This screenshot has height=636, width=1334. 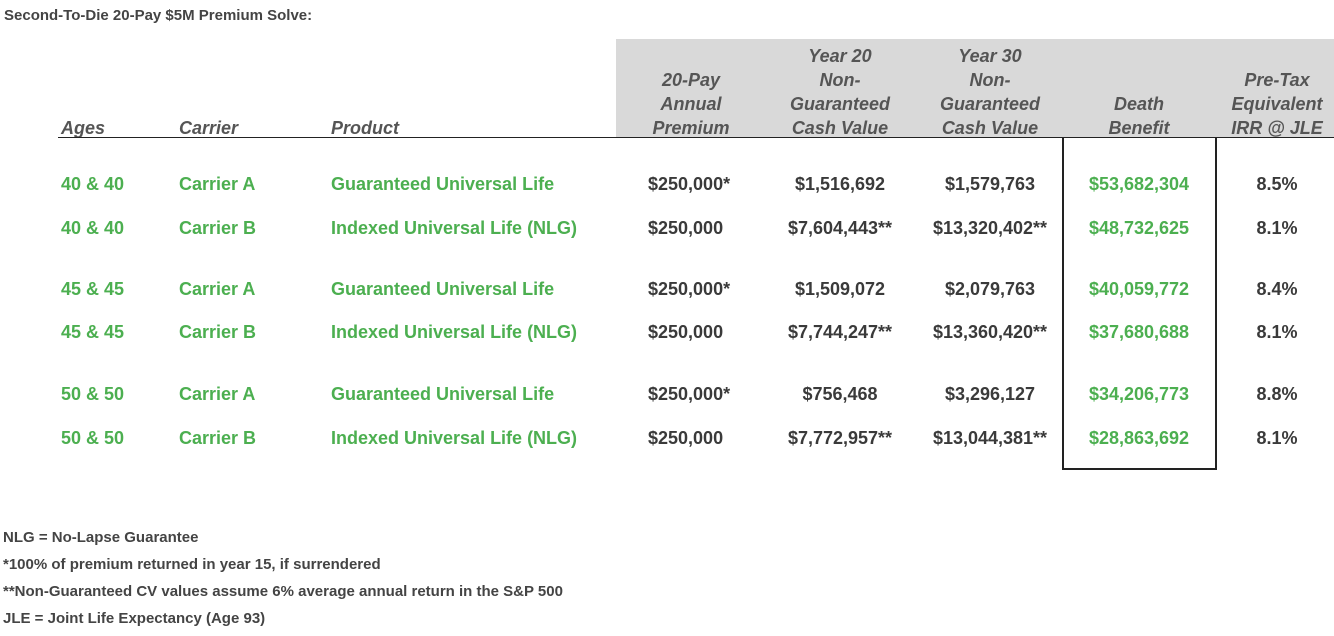 I want to click on cell-year20-cv: $7,604,443**, so click(x=840, y=228).